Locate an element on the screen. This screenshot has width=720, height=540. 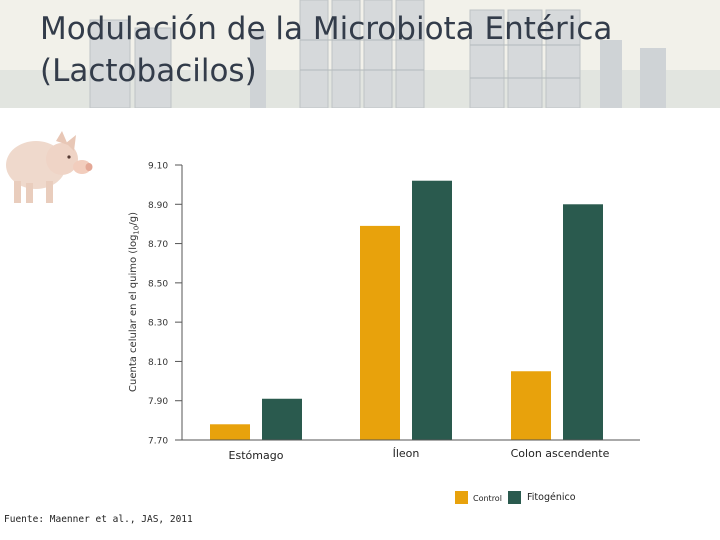
y-tick-label: 9.10 is located at coordinates (158, 167).